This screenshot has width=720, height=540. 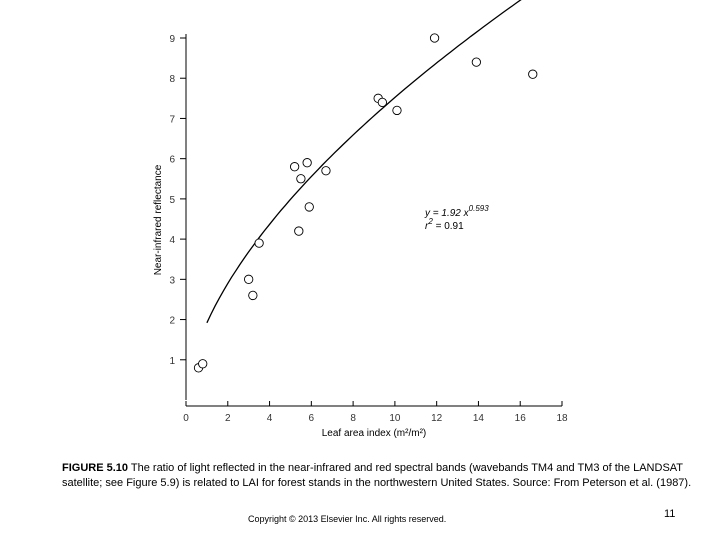 I want to click on y-tick-label: 8, so click(x=172, y=79).